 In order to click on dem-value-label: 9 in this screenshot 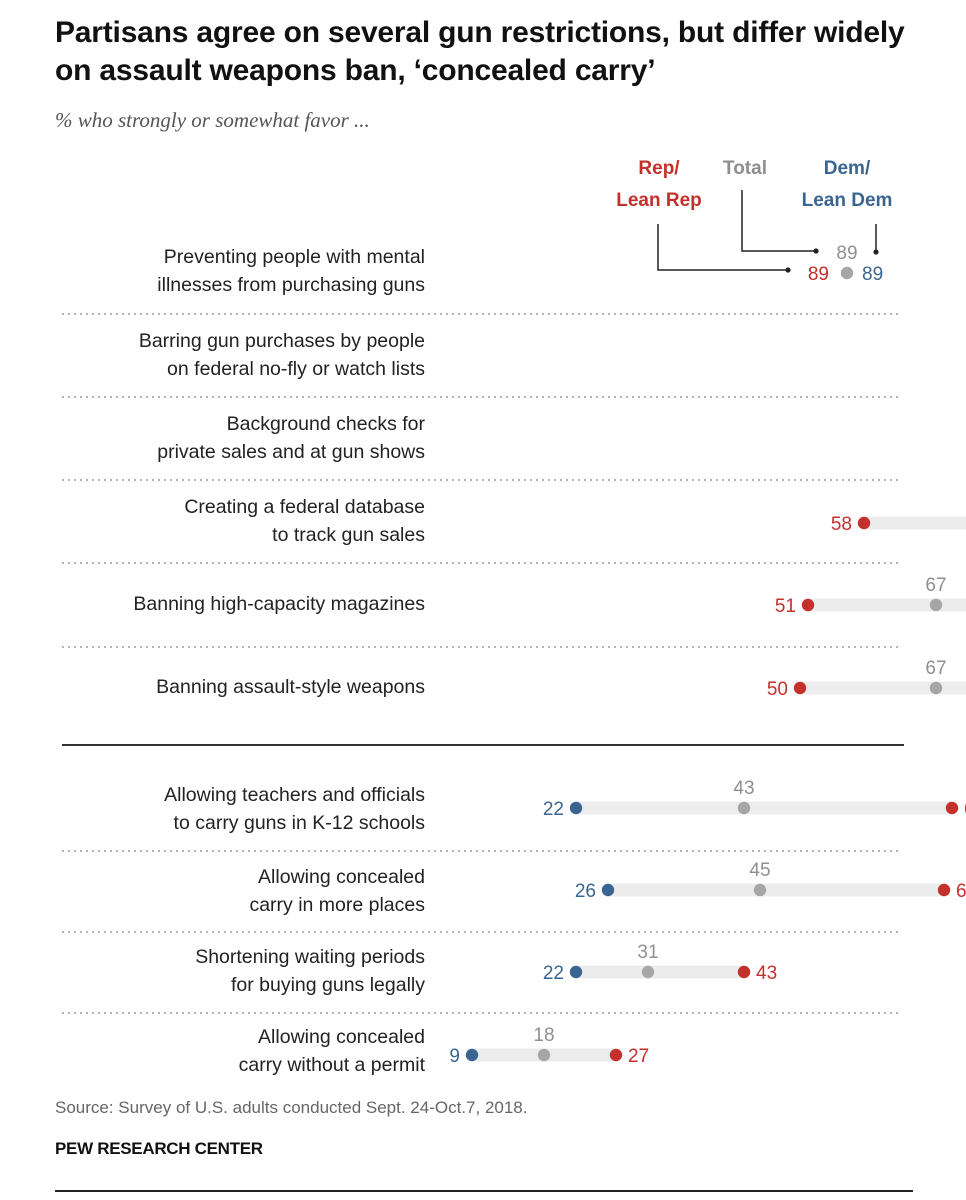, I will do `click(454, 1056)`.